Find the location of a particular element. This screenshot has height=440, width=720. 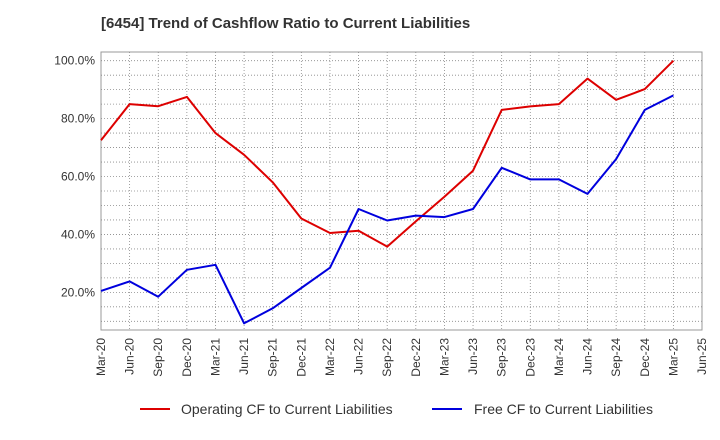

x-tick-label: Sep-23 is located at coordinates (502, 357).